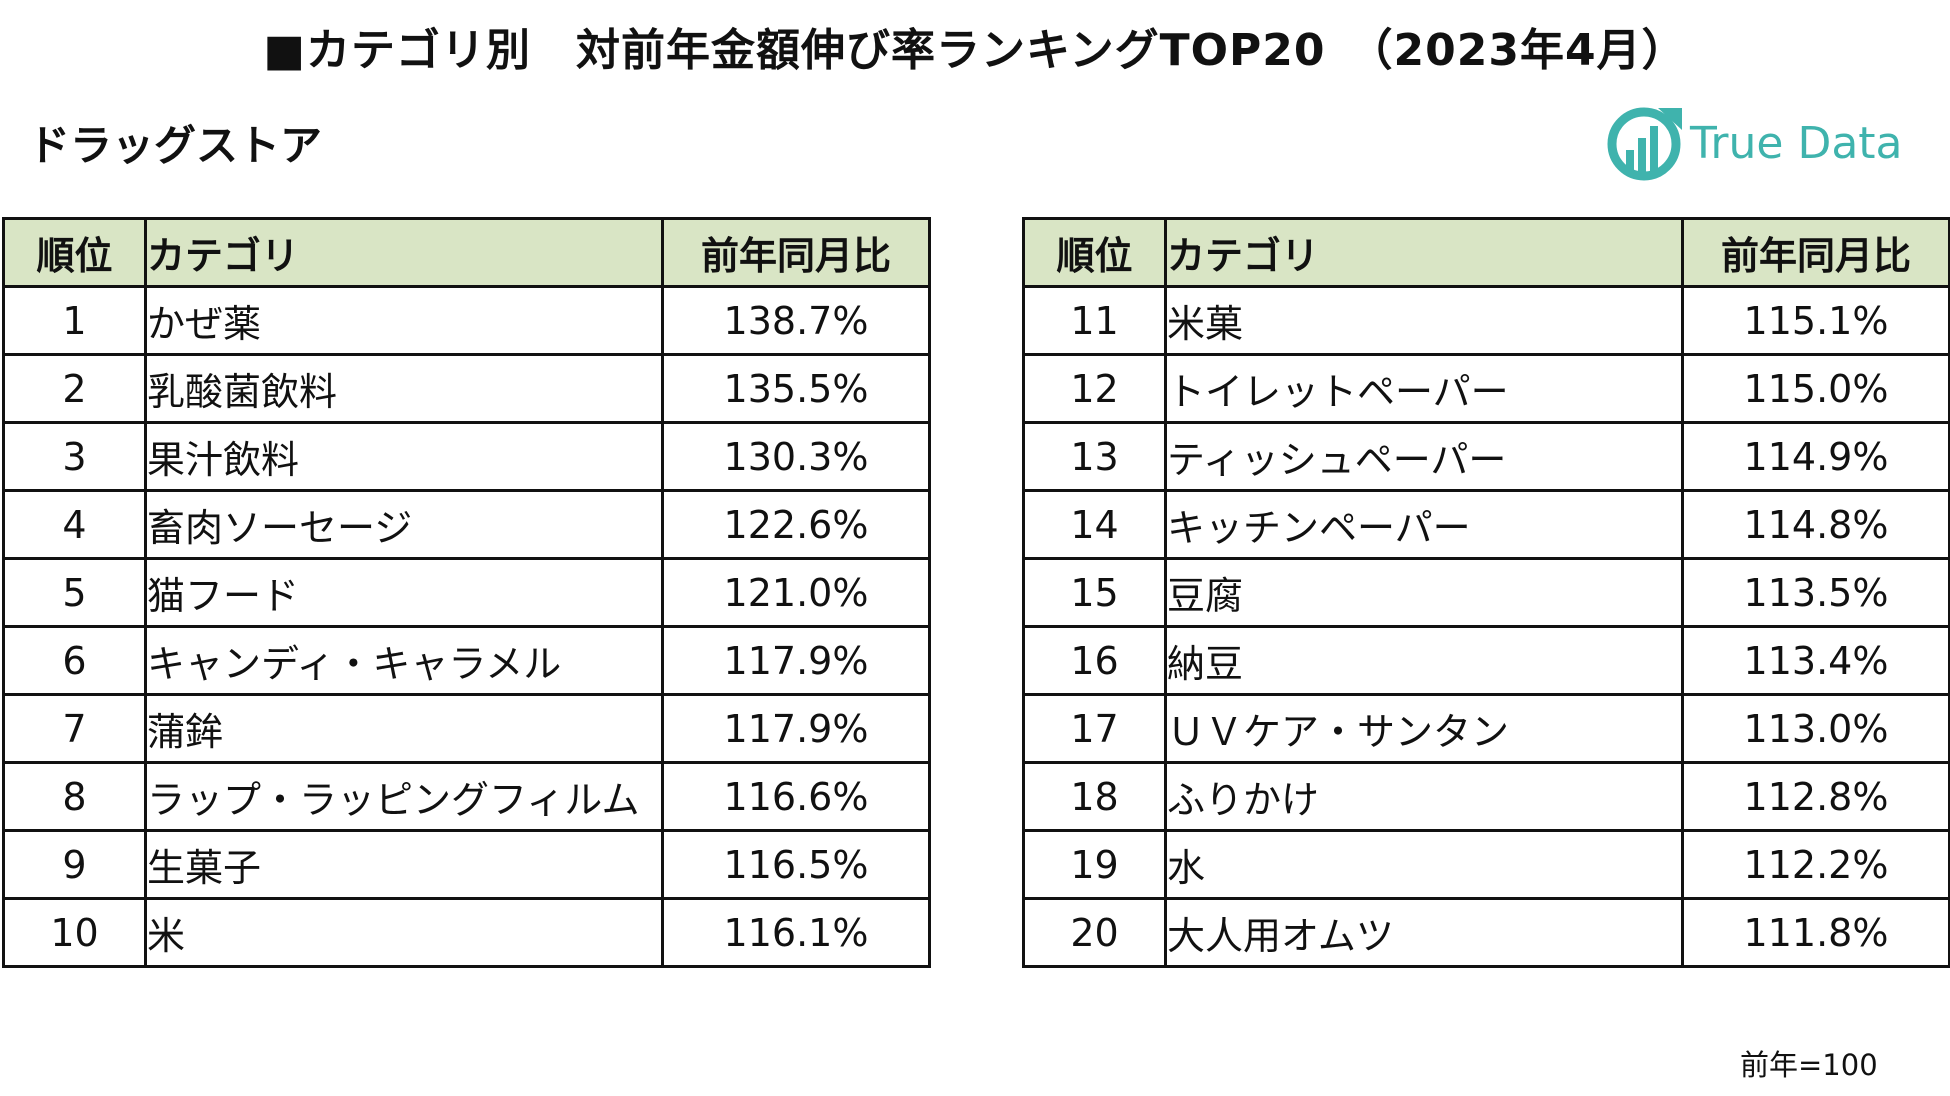 This screenshot has height=1096, width=1950. What do you see at coordinates (1094, 660) in the screenshot?
I see `rank-cell: 16` at bounding box center [1094, 660].